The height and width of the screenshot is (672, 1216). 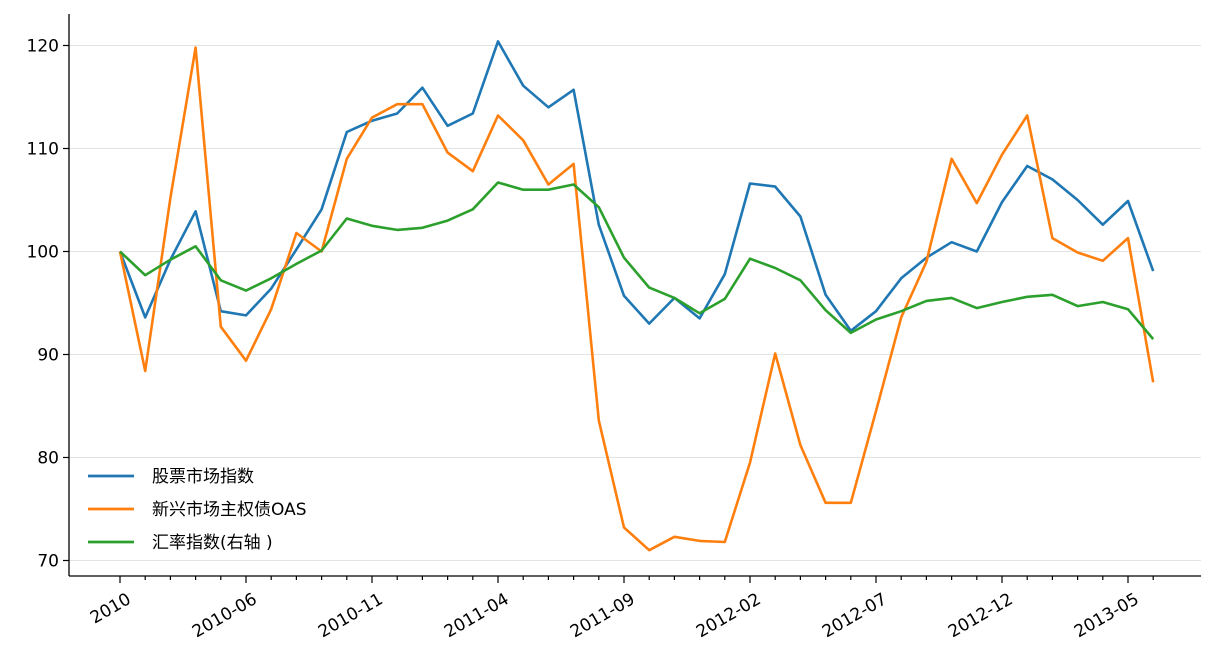 I want to click on y-tick-label: 90, so click(x=48, y=356).